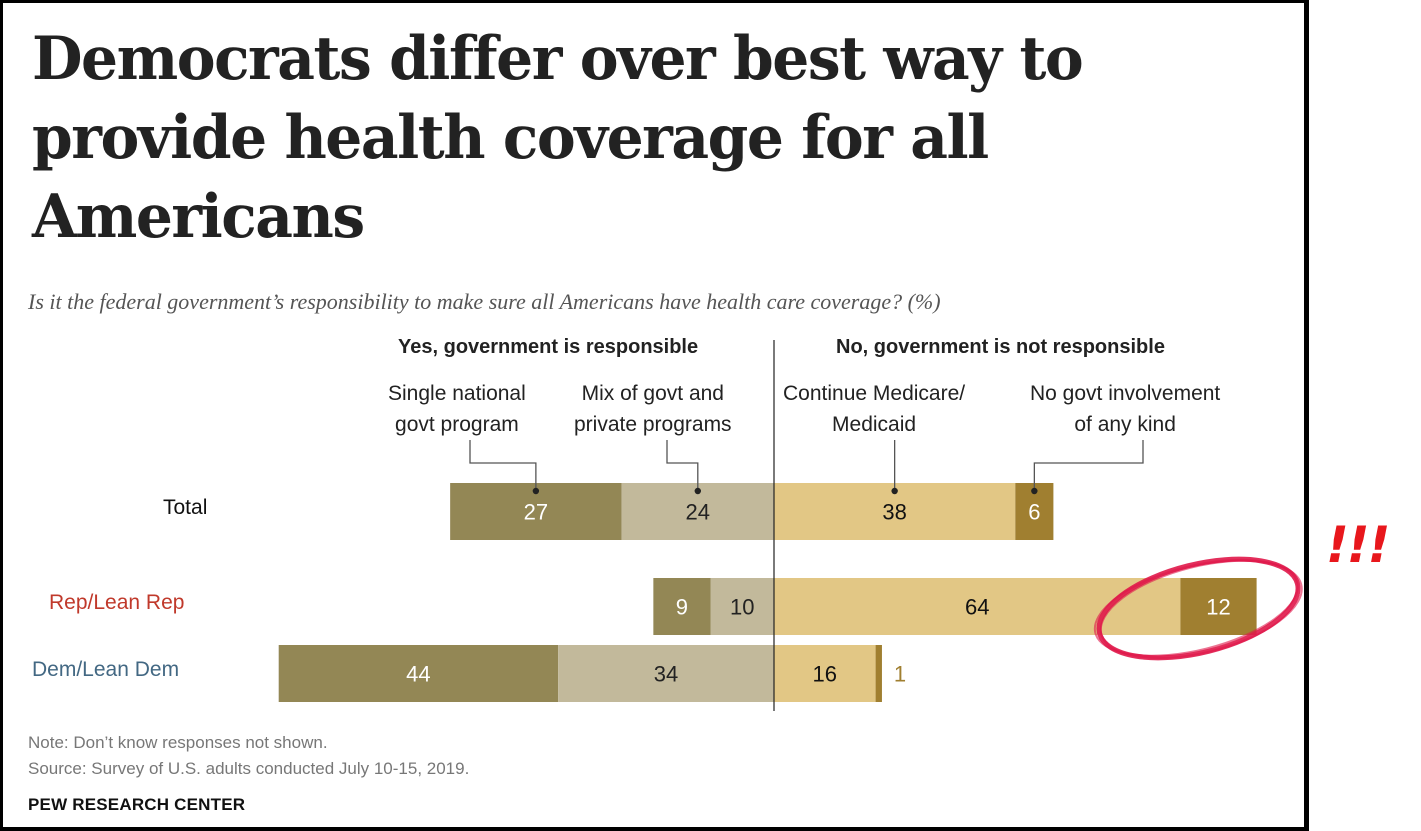  I want to click on legend-label-single-line1: Single national, so click(457, 393).